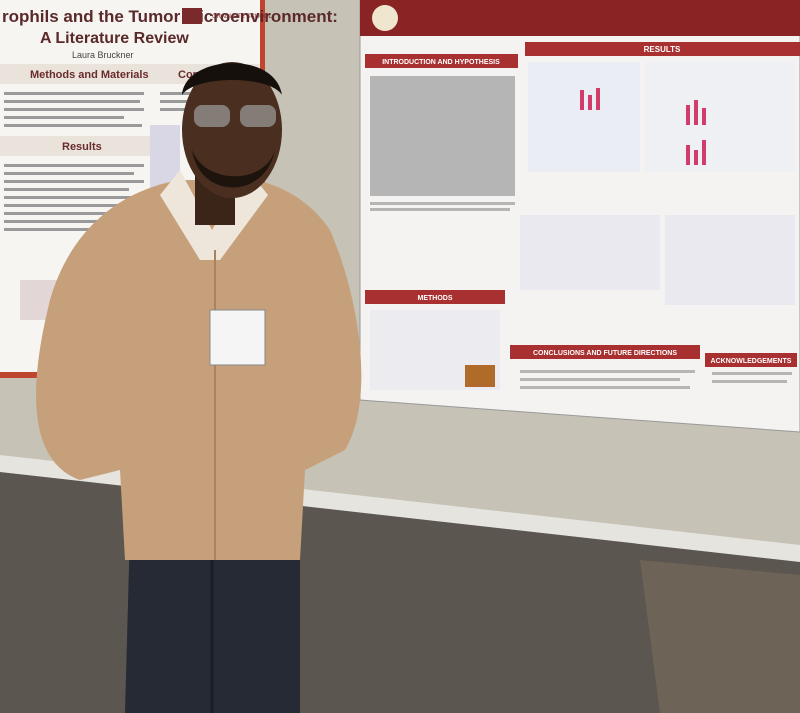 The width and height of the screenshot is (800, 713). I want to click on name-badge, so click(237, 337).